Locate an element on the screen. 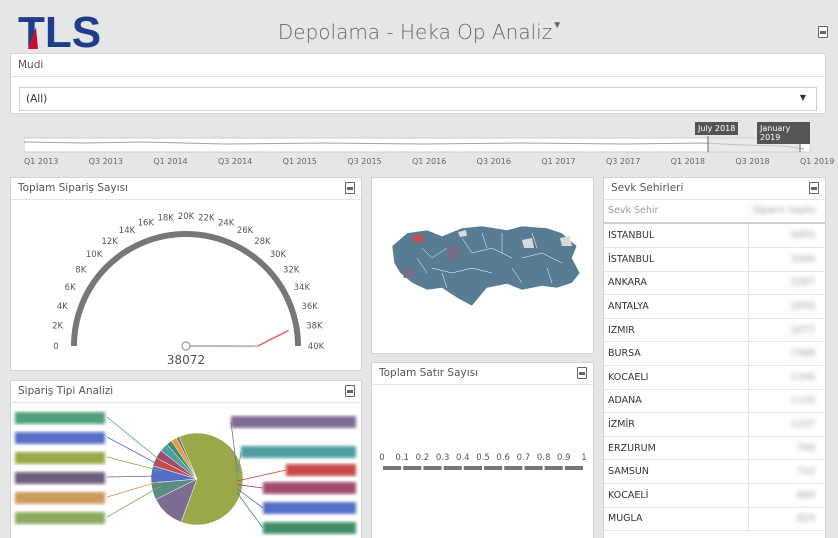 The width and height of the screenshot is (838, 538). gauge-tick-label: 2K is located at coordinates (57, 327).